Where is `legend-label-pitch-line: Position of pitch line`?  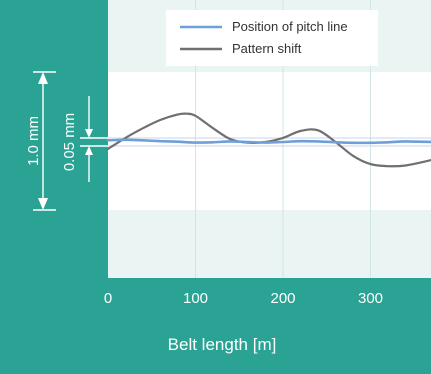
legend-label-pitch-line: Position of pitch line is located at coordinates (290, 26).